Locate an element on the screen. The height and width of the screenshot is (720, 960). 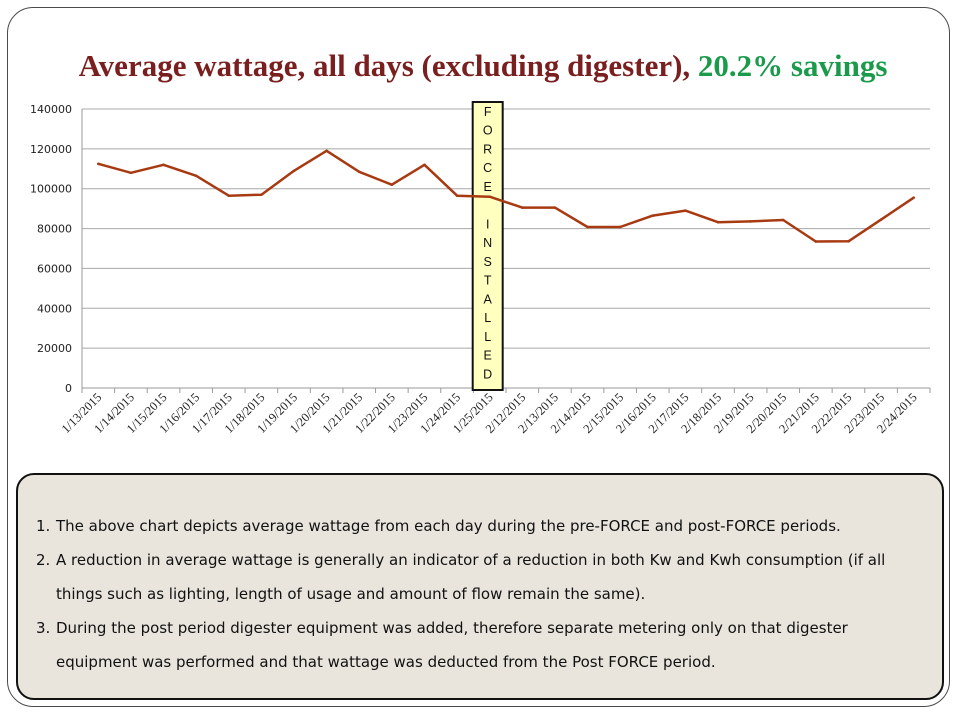
y-tick-label: 20000 is located at coordinates (54, 348).